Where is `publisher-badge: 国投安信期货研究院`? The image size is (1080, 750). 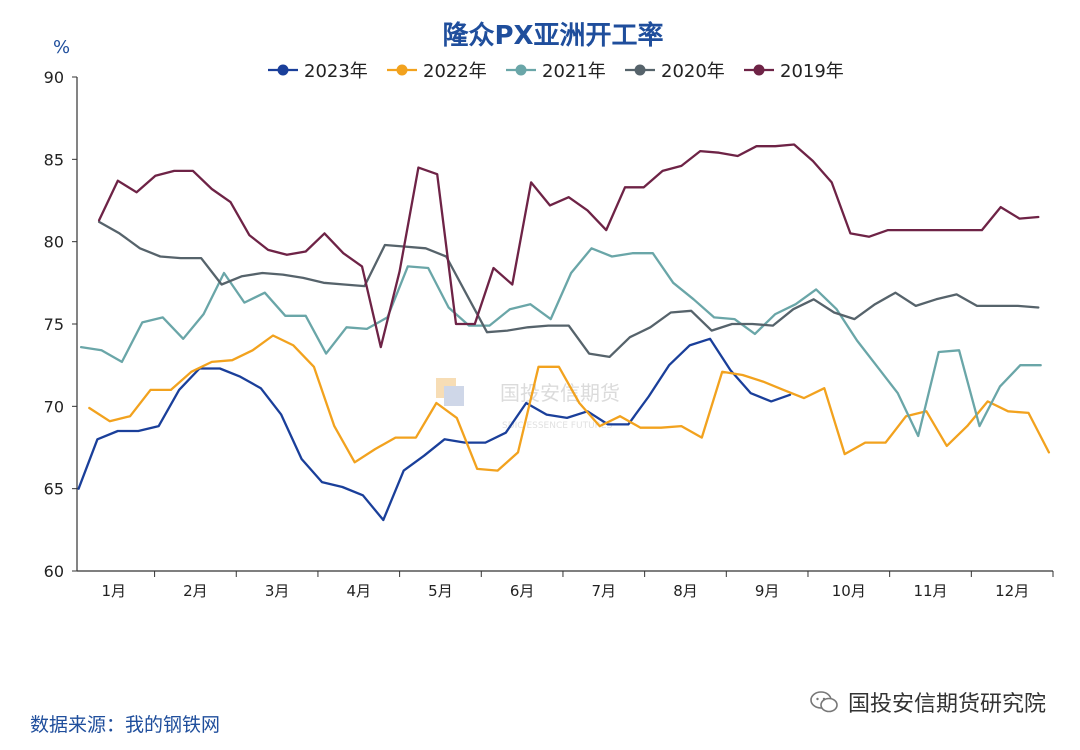
publisher-badge: 国投安信期货研究院 is located at coordinates (928, 702).